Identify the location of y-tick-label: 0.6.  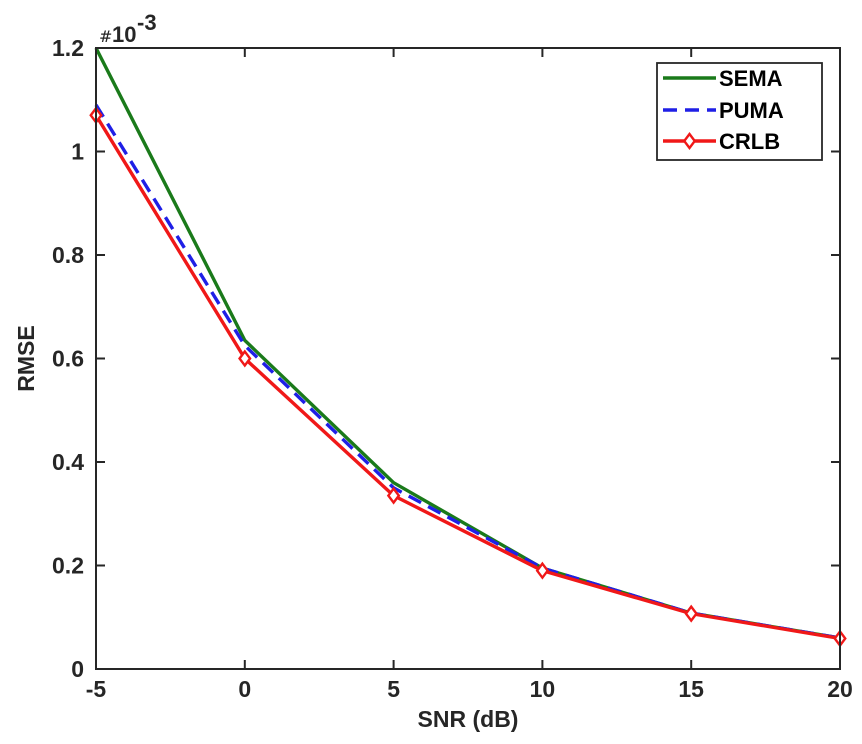
(68, 359).